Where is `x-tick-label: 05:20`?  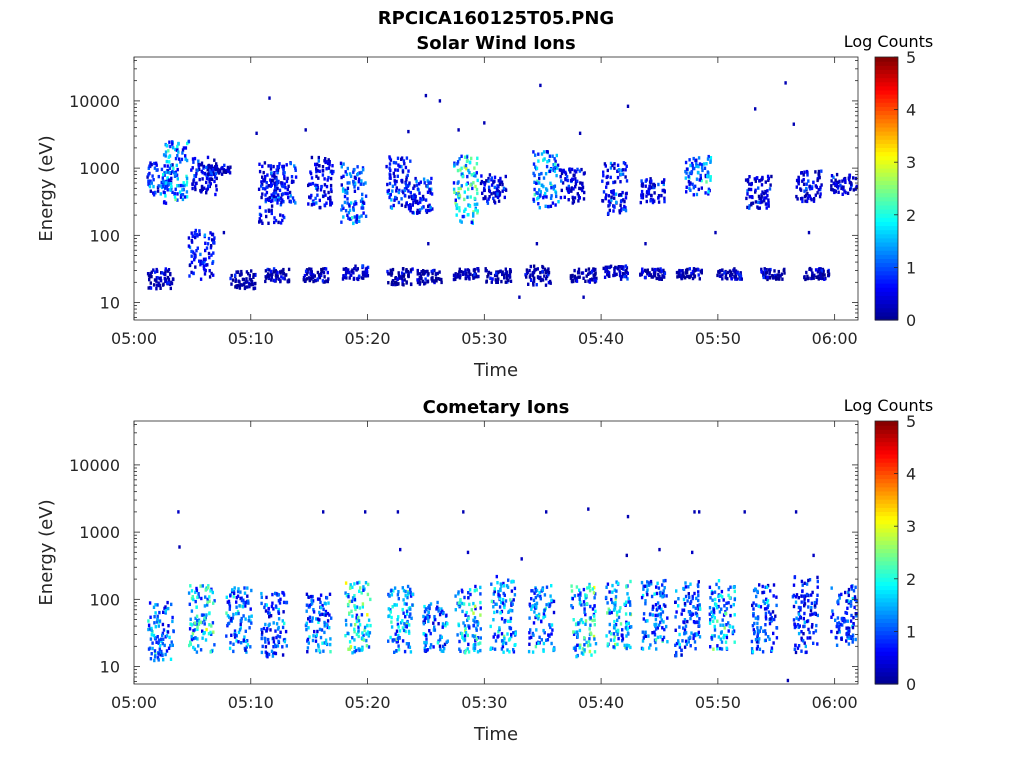
x-tick-label: 05:20 is located at coordinates (367, 702).